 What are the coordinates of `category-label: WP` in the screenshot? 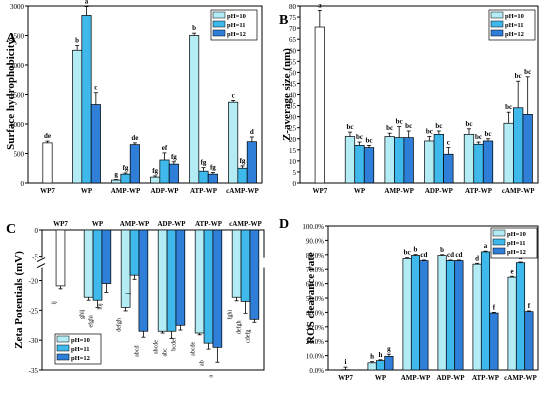 It's located at (87, 191).